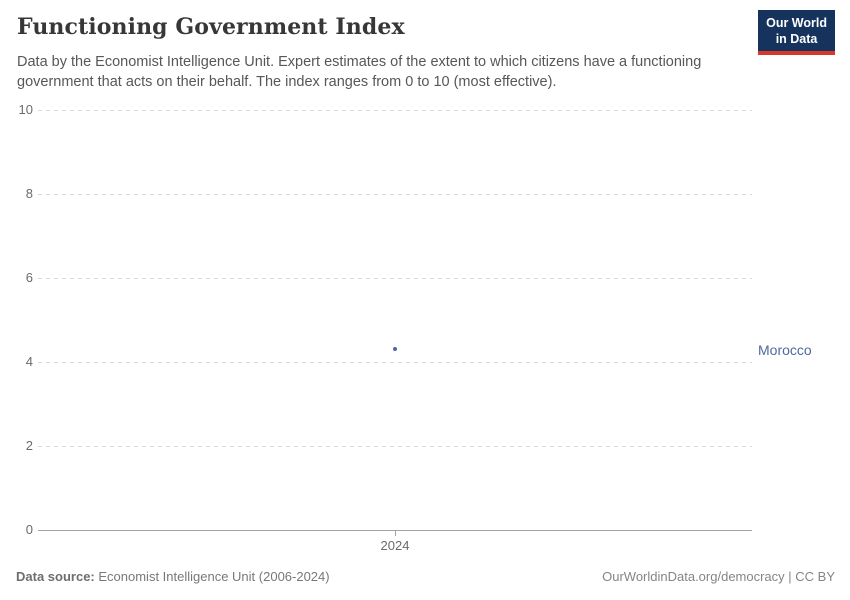 Image resolution: width=850 pixels, height=600 pixels. Describe the element at coordinates (212, 576) in the screenshot. I see `data-source-text: Economist Intelligence Unit (2006-2024)` at that location.